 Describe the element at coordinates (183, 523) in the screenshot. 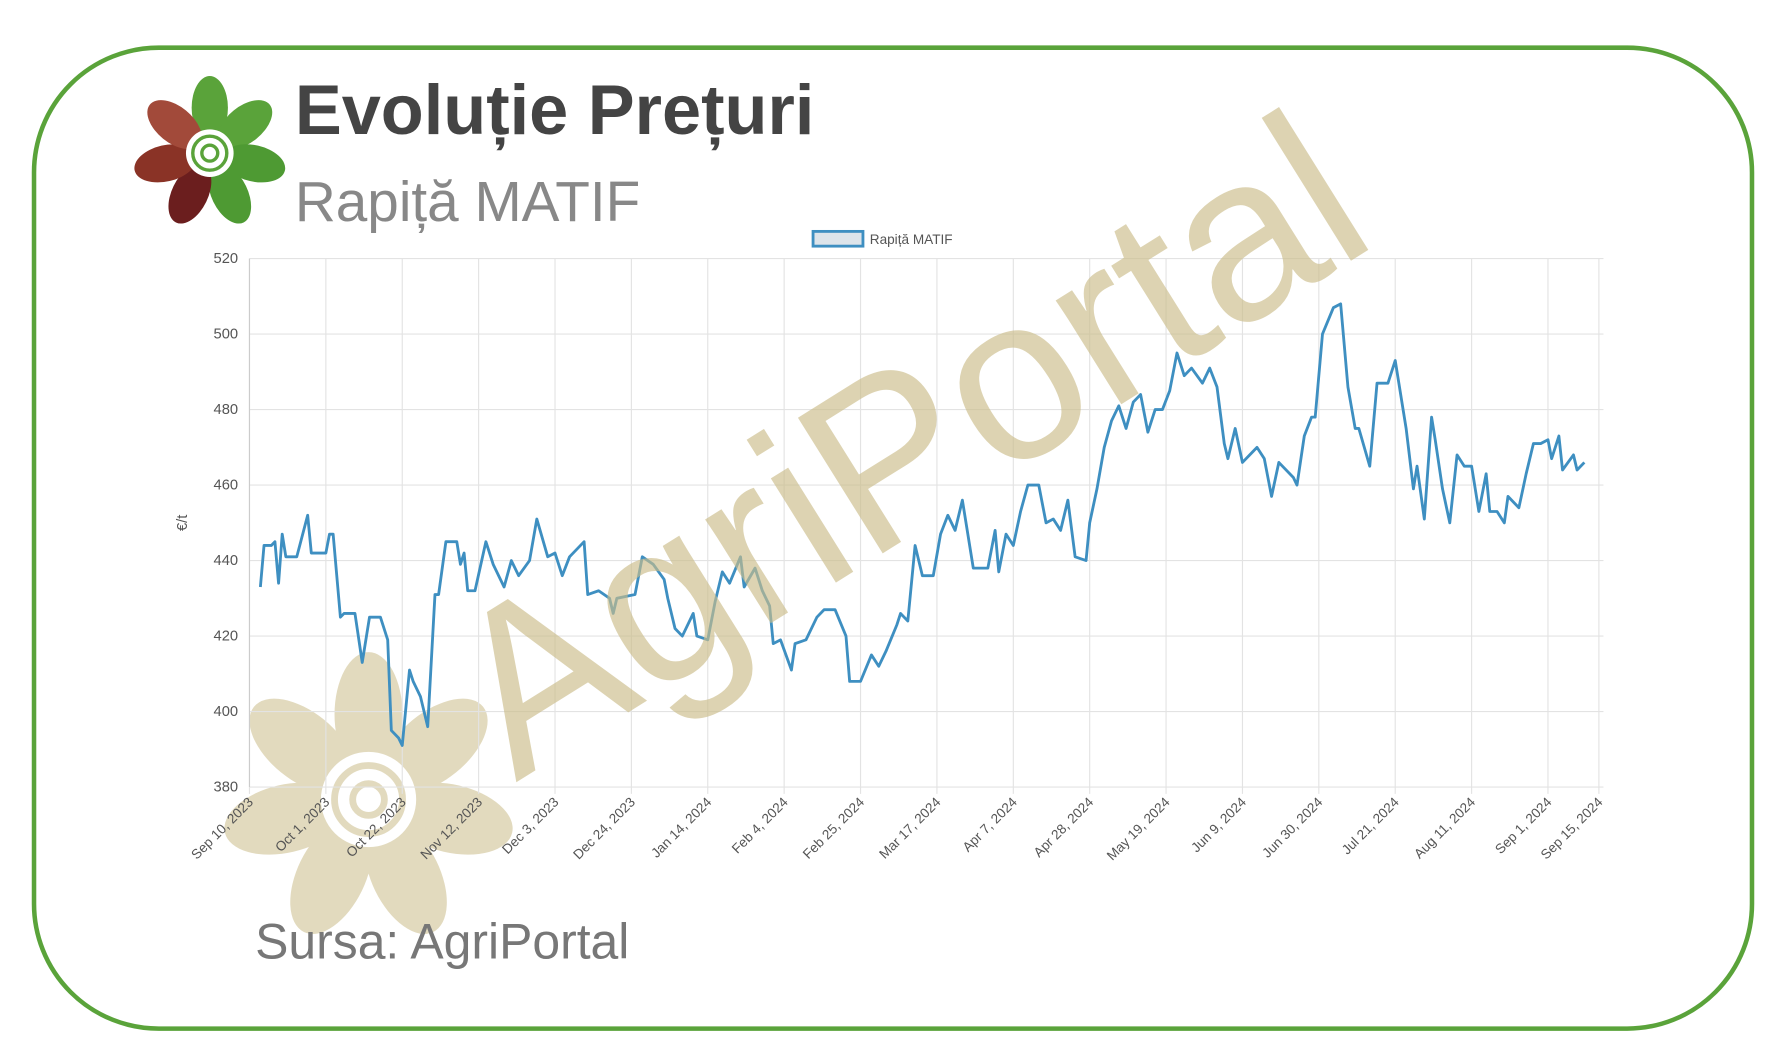

I see `y-axis-label: €/t` at that location.